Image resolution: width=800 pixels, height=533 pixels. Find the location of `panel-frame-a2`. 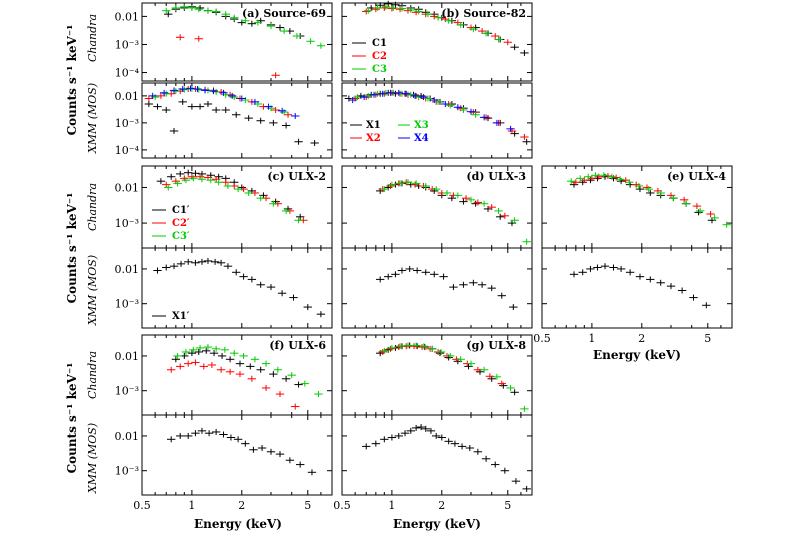

panel-frame-a2 is located at coordinates (237, 120).